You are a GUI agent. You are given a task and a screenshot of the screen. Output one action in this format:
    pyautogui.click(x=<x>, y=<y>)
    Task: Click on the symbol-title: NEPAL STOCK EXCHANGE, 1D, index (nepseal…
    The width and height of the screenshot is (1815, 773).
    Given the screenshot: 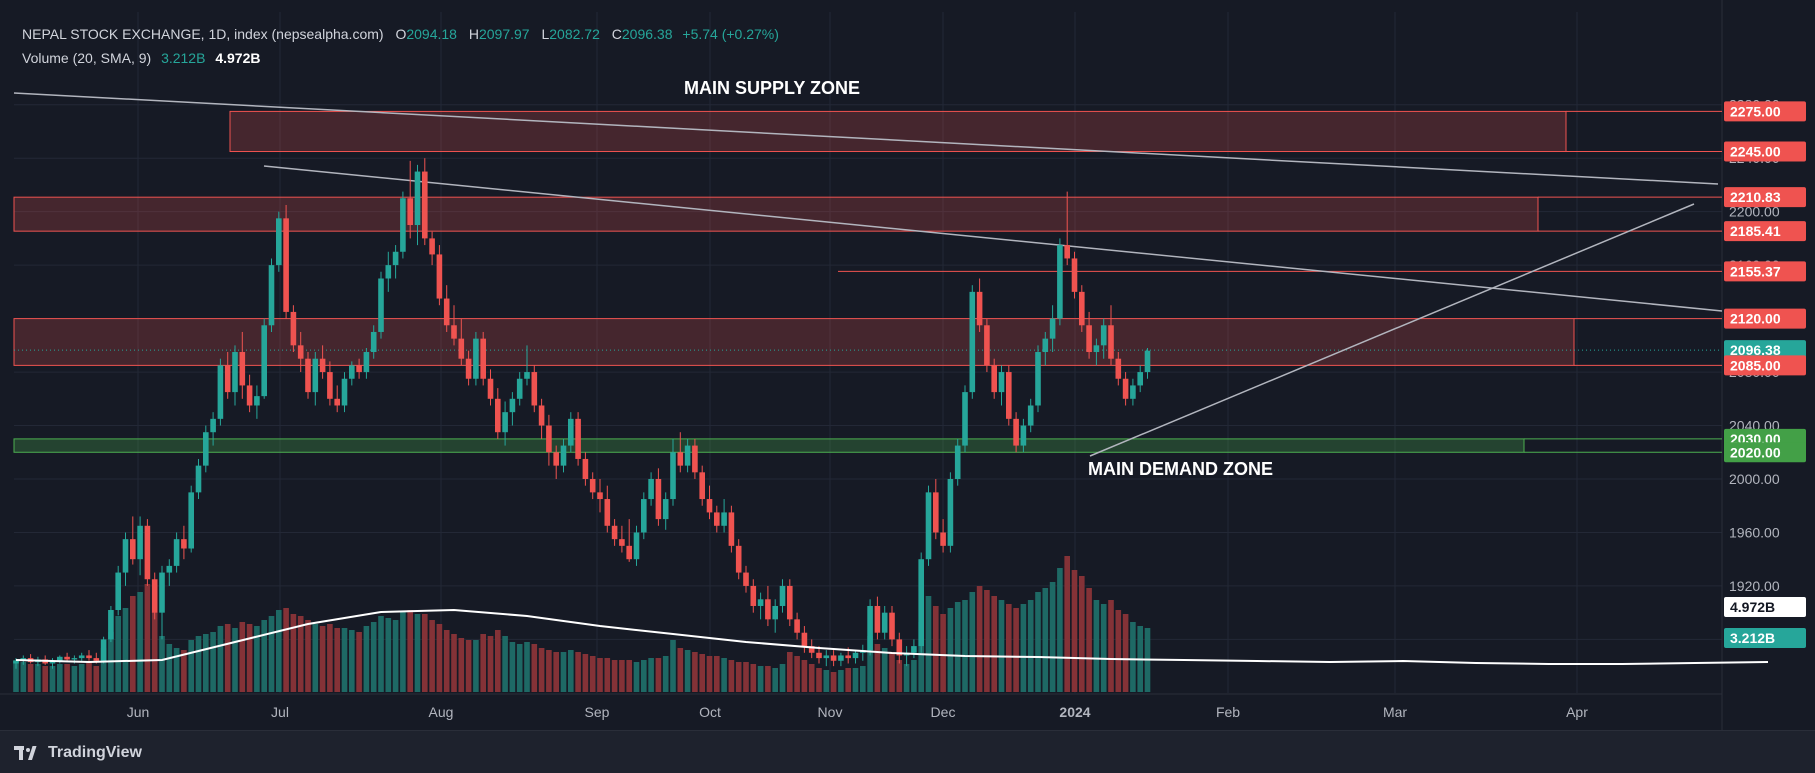 What is the action you would take?
    pyautogui.click(x=203, y=34)
    